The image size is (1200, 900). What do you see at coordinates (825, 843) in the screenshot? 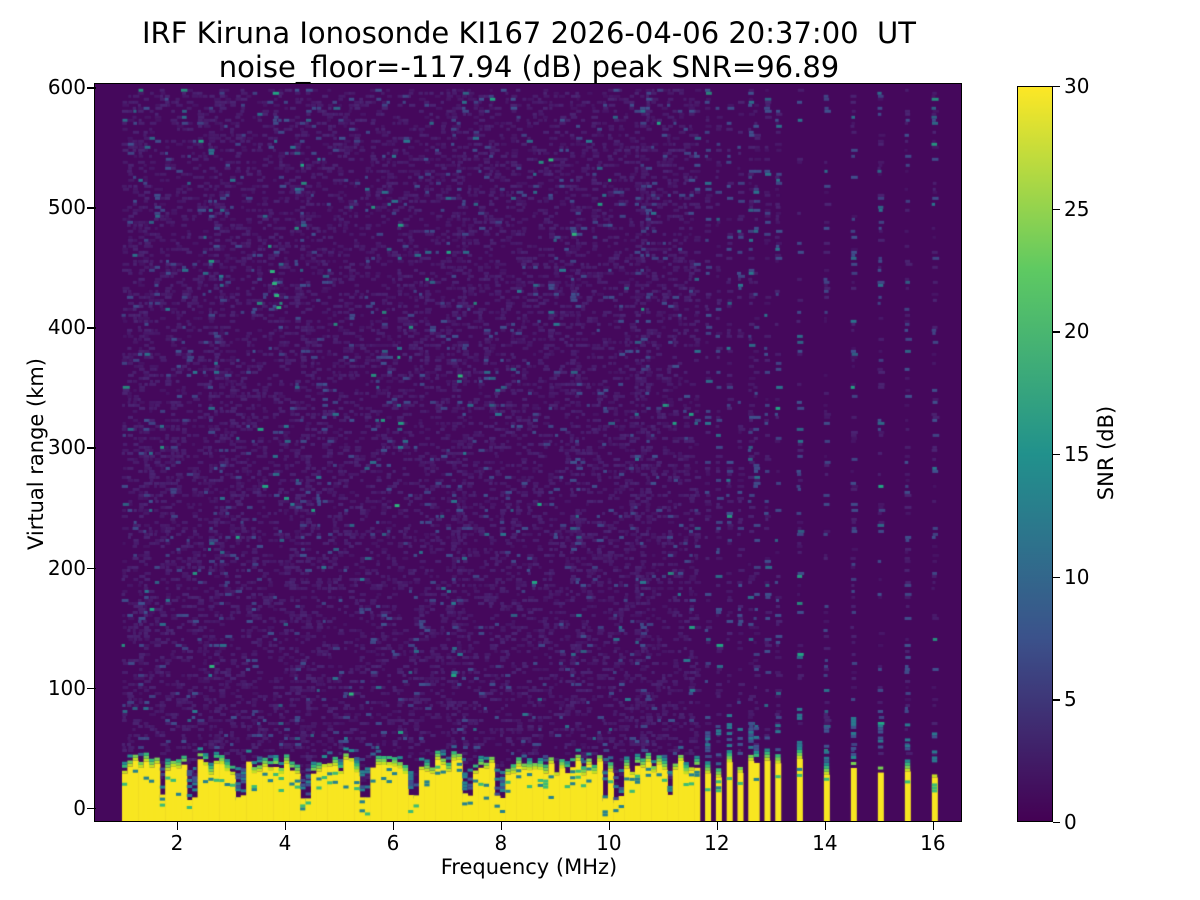
I see `x-tick-label: 14` at bounding box center [825, 843].